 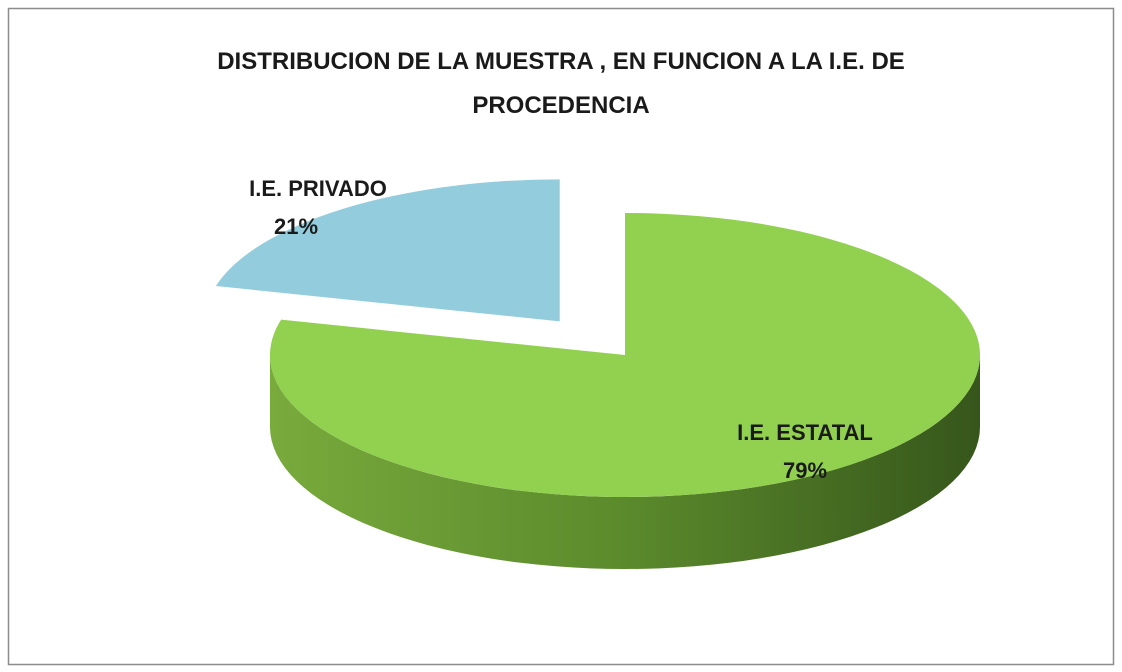 What do you see at coordinates (296, 226) in the screenshot?
I see `slice-value-label: 21%` at bounding box center [296, 226].